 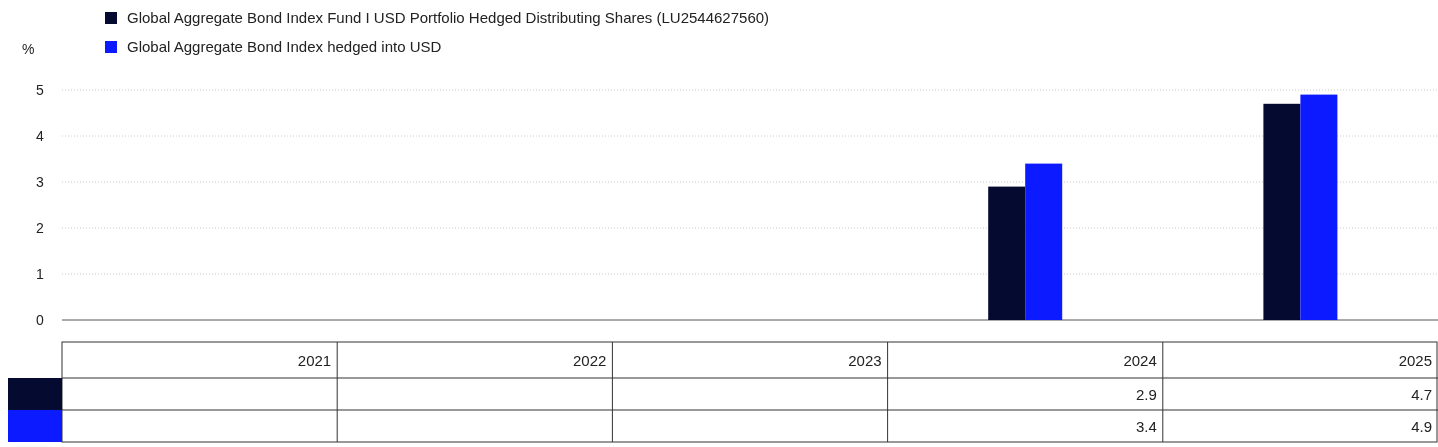 I want to click on x-tick-label: 2025, so click(x=1415, y=360).